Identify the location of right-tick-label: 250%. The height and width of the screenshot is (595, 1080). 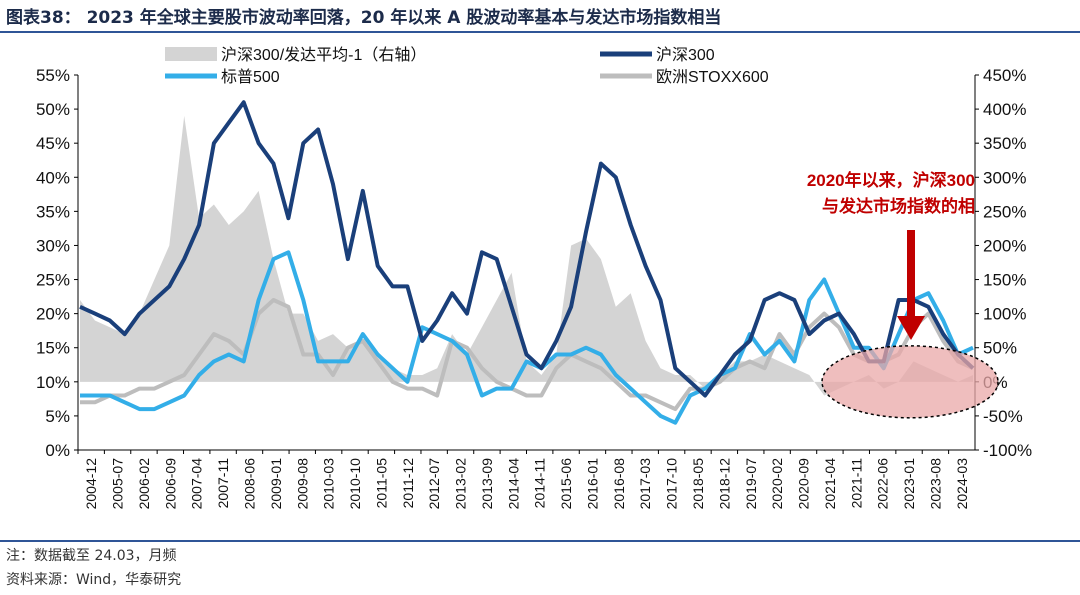
(1004, 211).